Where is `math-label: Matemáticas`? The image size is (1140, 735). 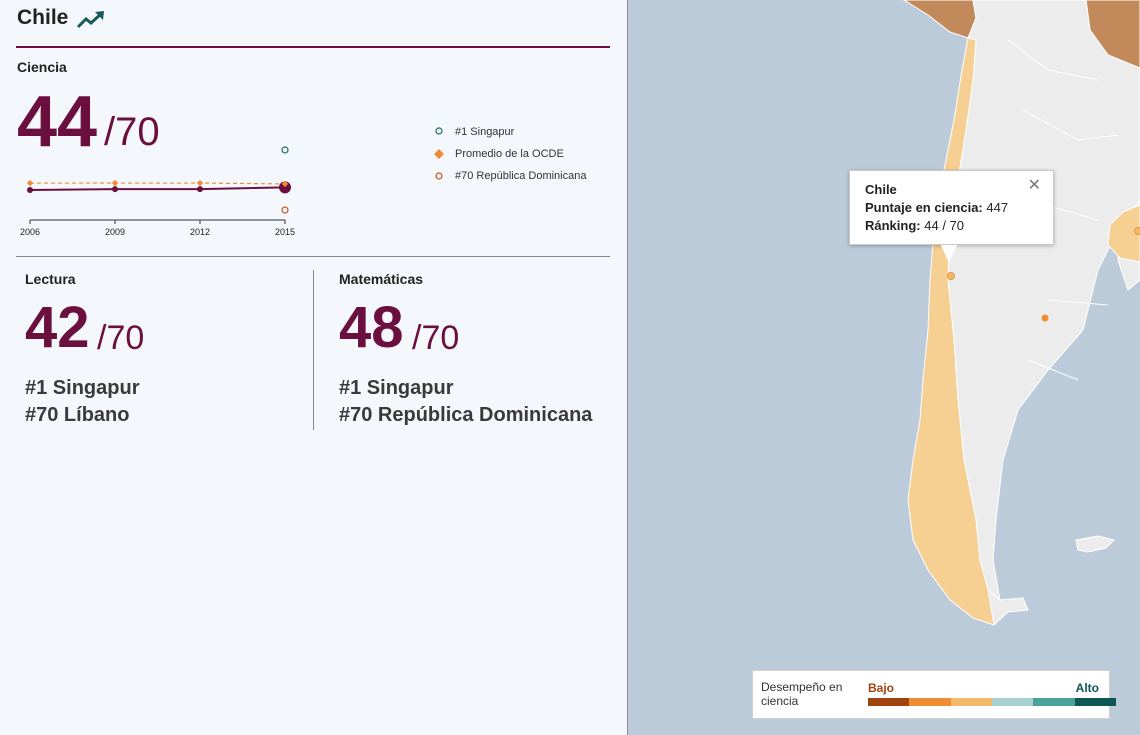 math-label: Matemáticas is located at coordinates (381, 279).